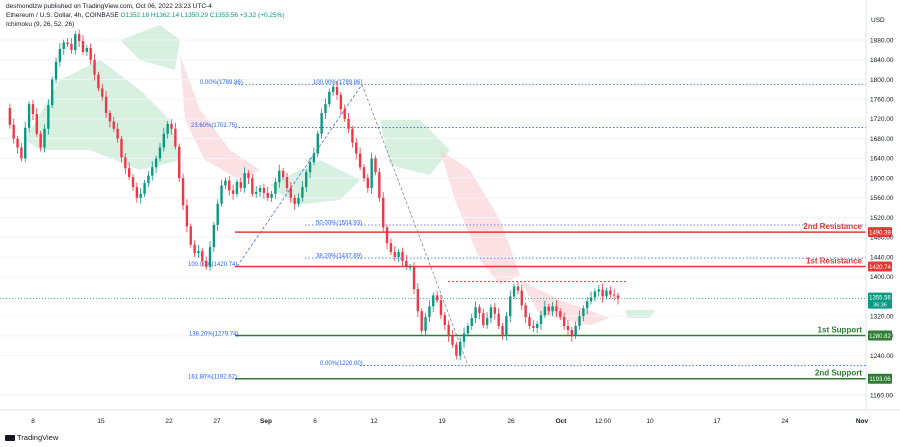 Image resolution: width=900 pixels, height=447 pixels. What do you see at coordinates (882, 257) in the screenshot?
I see `price-tick-label: 1440.00` at bounding box center [882, 257].